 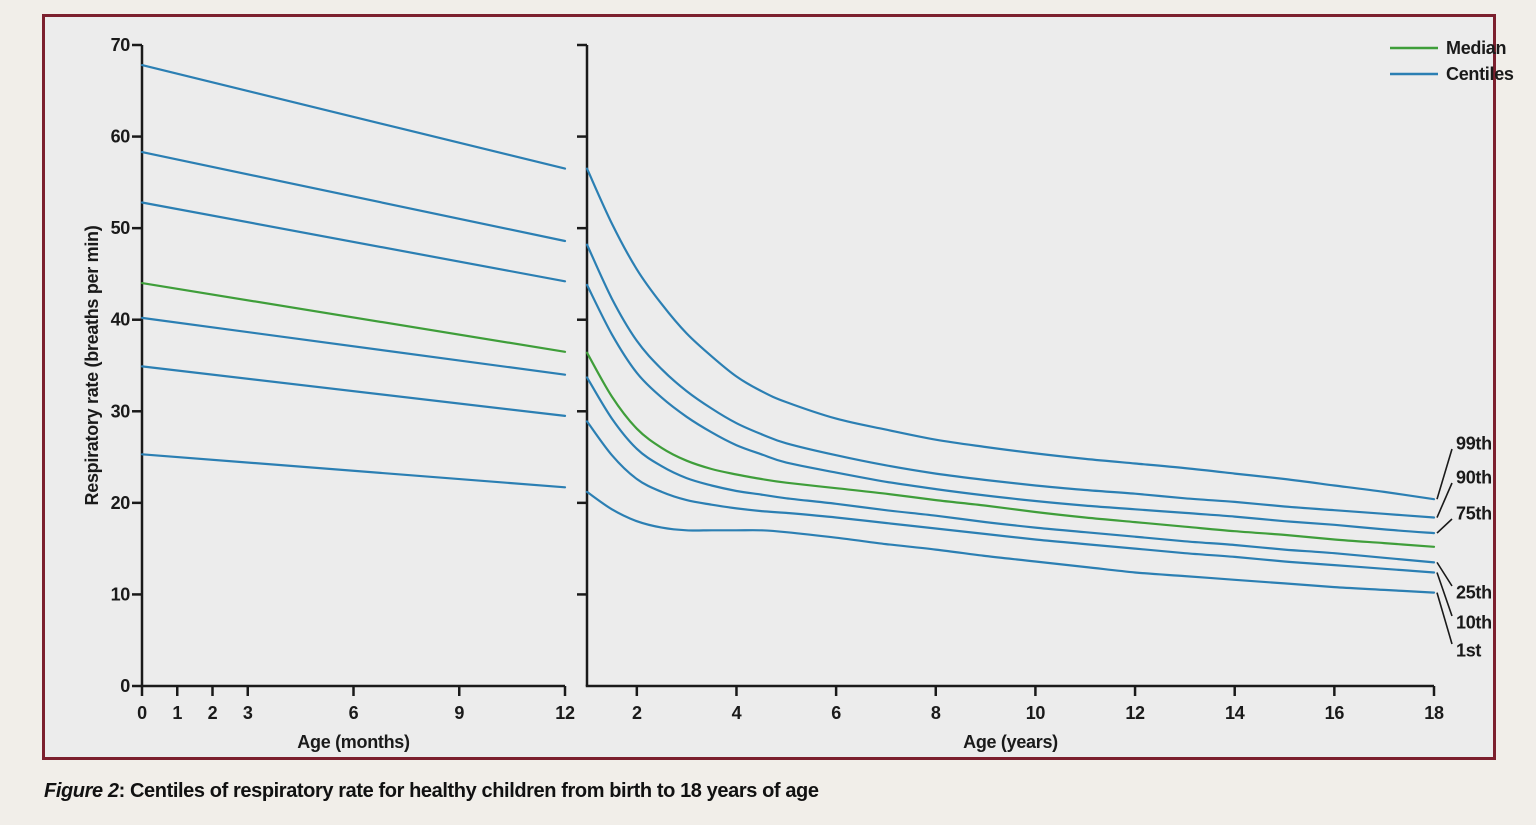 What do you see at coordinates (121, 503) in the screenshot?
I see `y-tick-label: 20` at bounding box center [121, 503].